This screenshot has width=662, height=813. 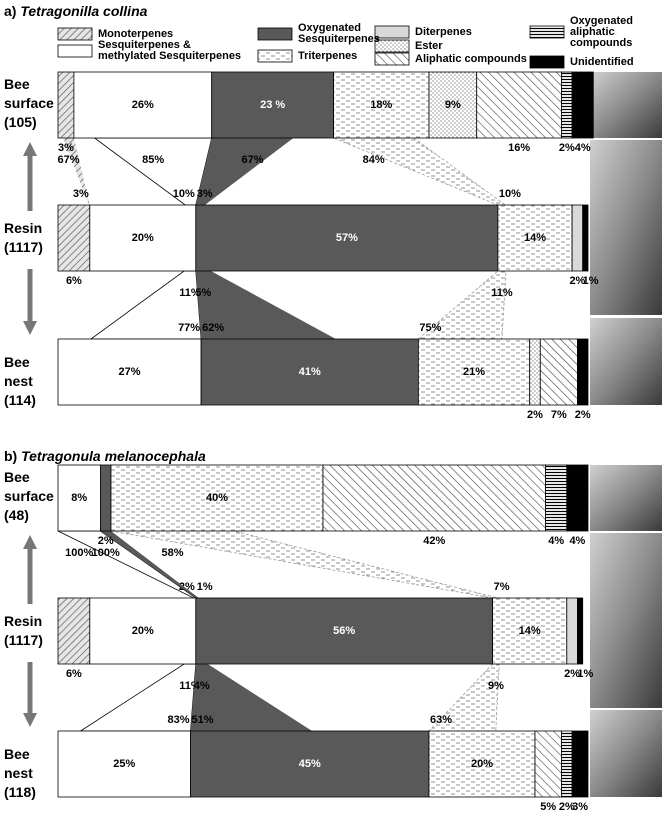 I want to click on value-label: 9%, so click(x=453, y=105).